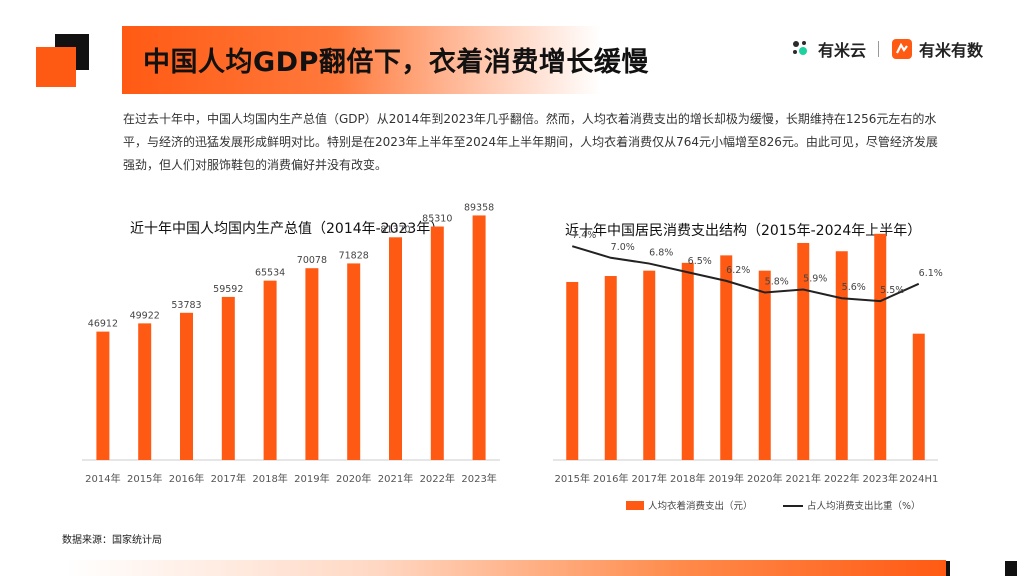 This screenshot has height=576, width=1024. What do you see at coordinates (572, 478) in the screenshot?
I see `spend-x-tick: 2015年` at bounding box center [572, 478].